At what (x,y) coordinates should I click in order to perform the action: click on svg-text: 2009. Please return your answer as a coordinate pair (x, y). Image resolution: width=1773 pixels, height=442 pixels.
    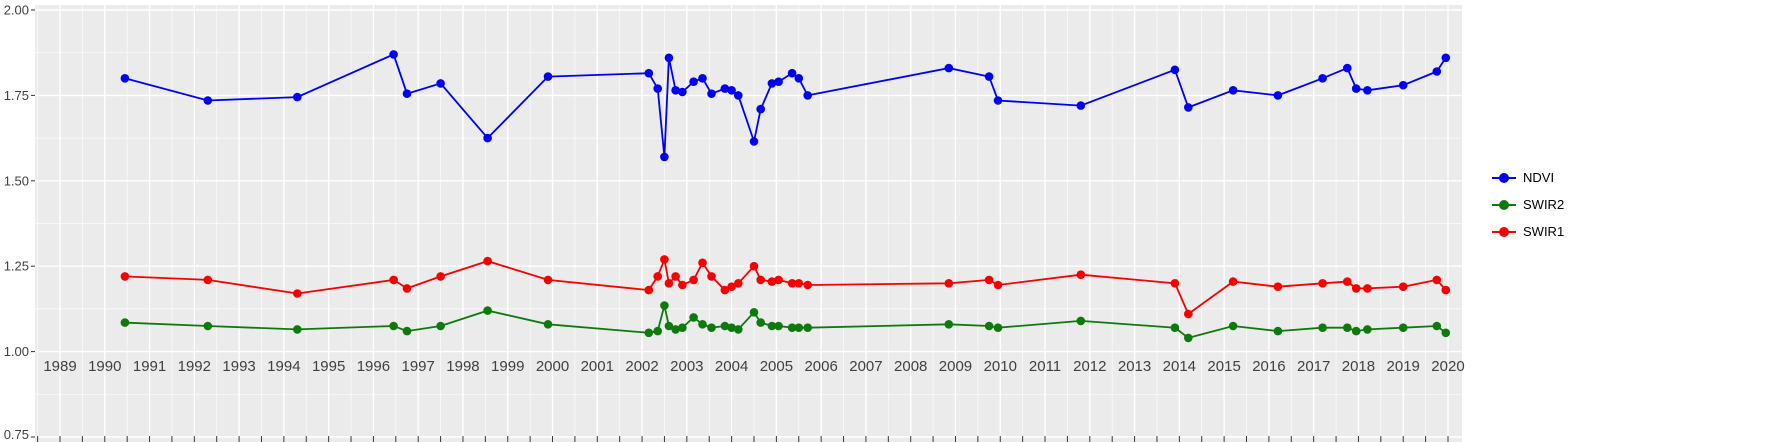
    Looking at the image, I should click on (955, 366).